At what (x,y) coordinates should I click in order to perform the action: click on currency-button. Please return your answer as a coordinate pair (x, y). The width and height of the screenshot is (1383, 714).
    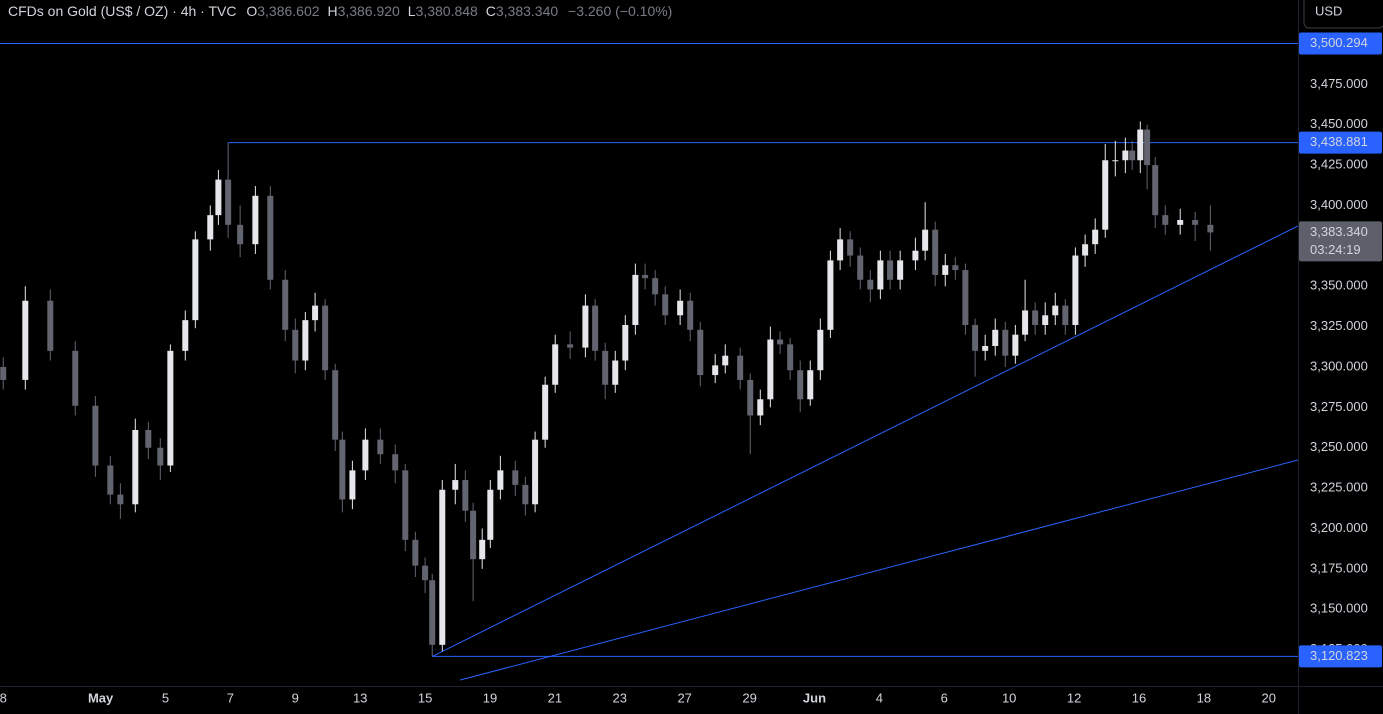
    Looking at the image, I should click on (1343, 14).